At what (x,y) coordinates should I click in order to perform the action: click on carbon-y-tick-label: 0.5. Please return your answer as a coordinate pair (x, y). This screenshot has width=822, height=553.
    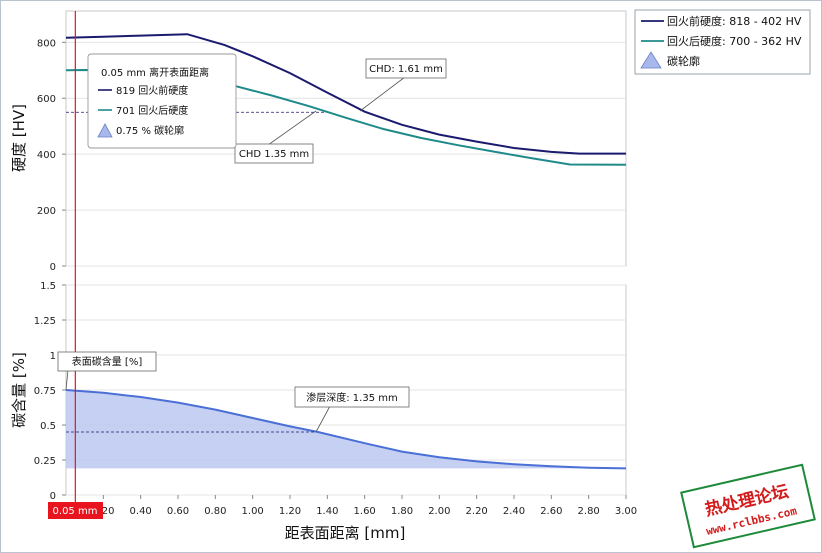
    Looking at the image, I should click on (48, 426).